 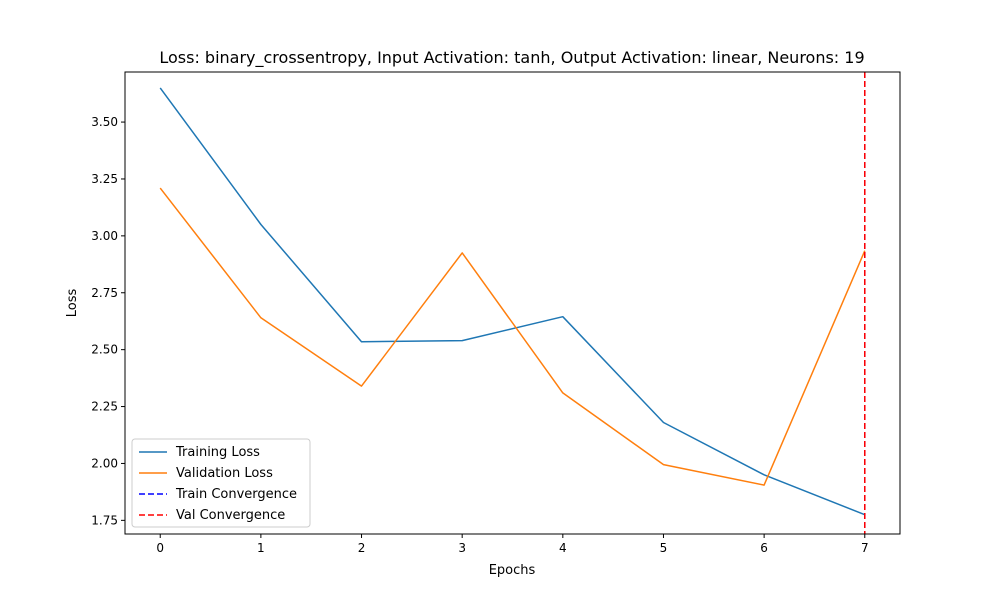 What do you see at coordinates (462, 548) in the screenshot?
I see `x-tick-label: 3` at bounding box center [462, 548].